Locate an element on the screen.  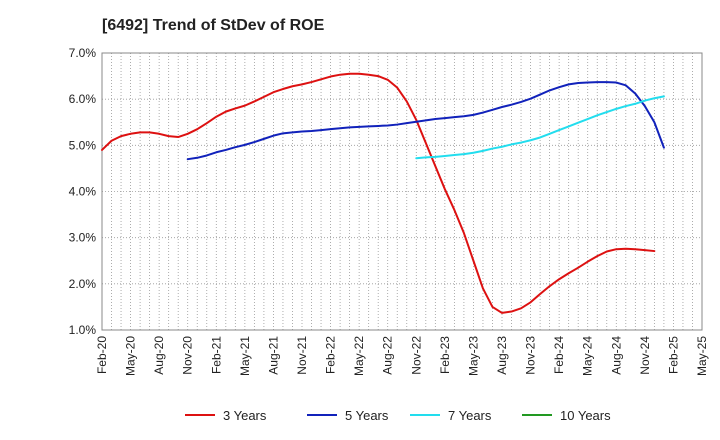
y-tick-label: 4.0% is located at coordinates (83, 192).